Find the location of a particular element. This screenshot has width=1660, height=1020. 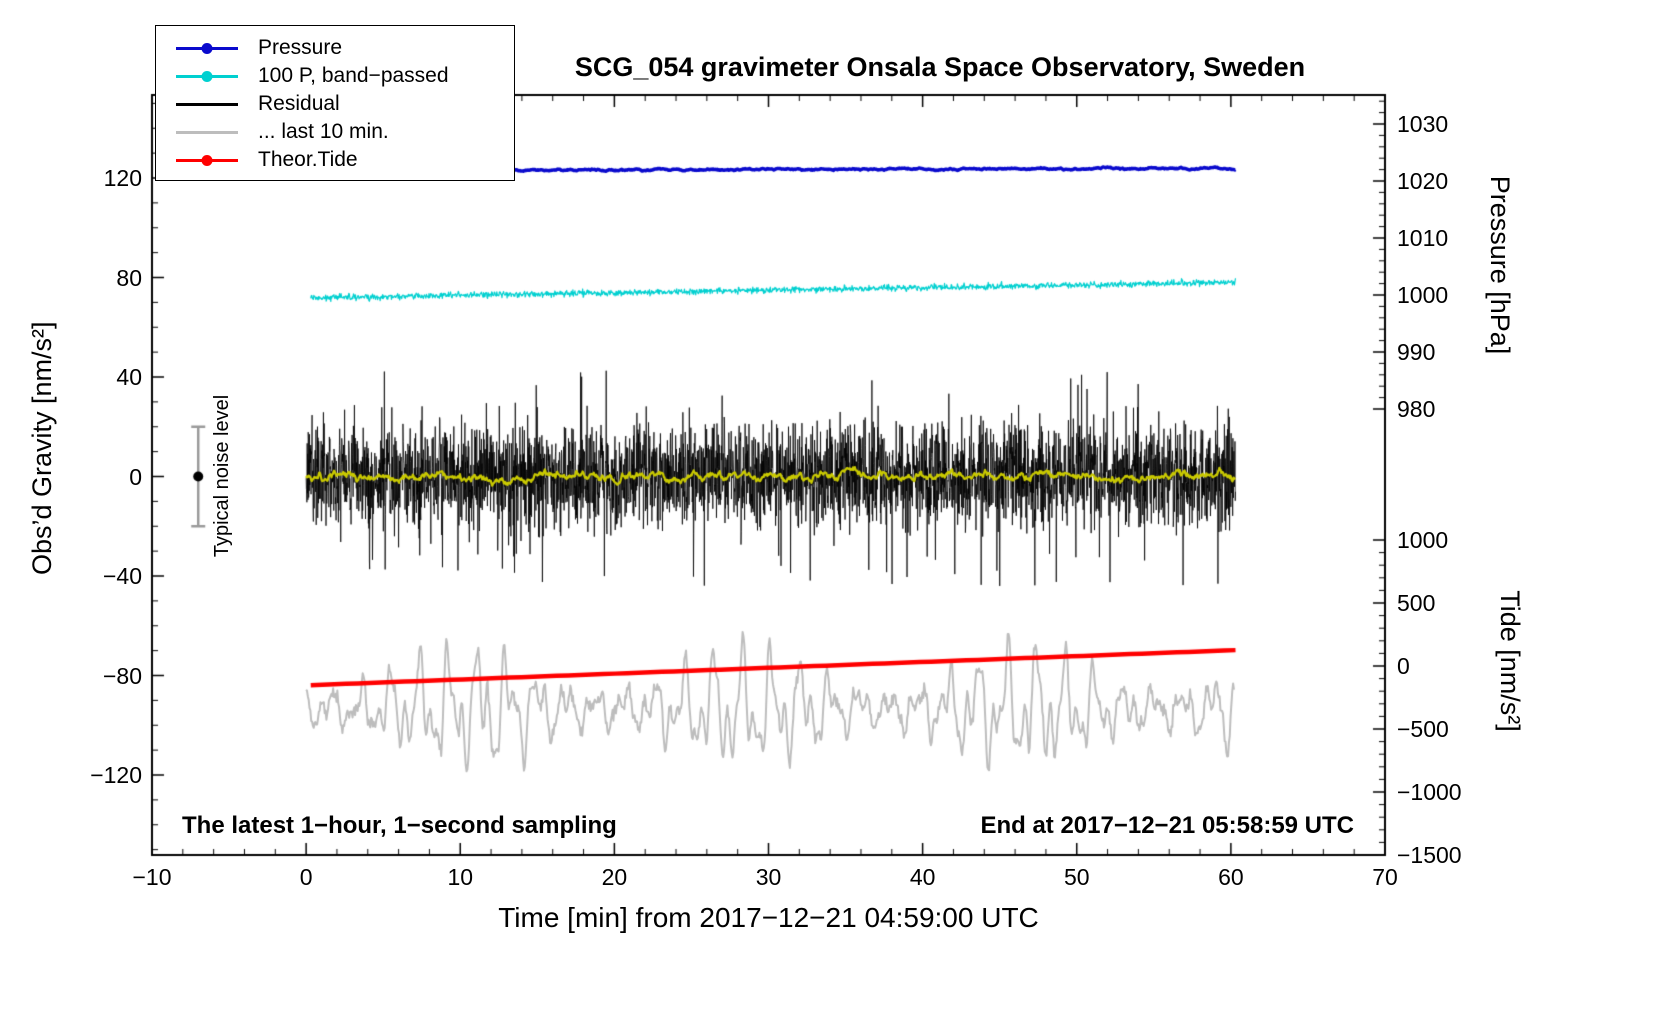

legend-item-label: Pressure is located at coordinates (300, 47).